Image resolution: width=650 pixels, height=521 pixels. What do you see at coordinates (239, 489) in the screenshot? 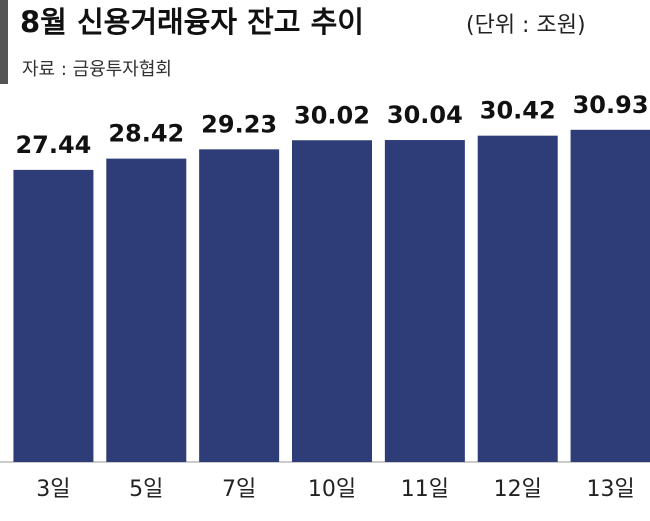
I see `x-tick-label: 7일` at bounding box center [239, 489].